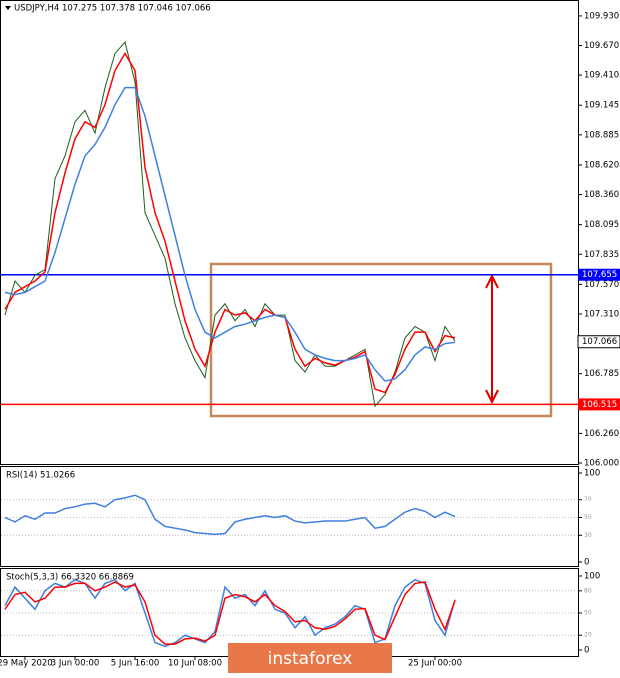 This screenshot has width=620, height=678. I want to click on rsi-title: RSI(14) 51.0266, so click(40, 476).